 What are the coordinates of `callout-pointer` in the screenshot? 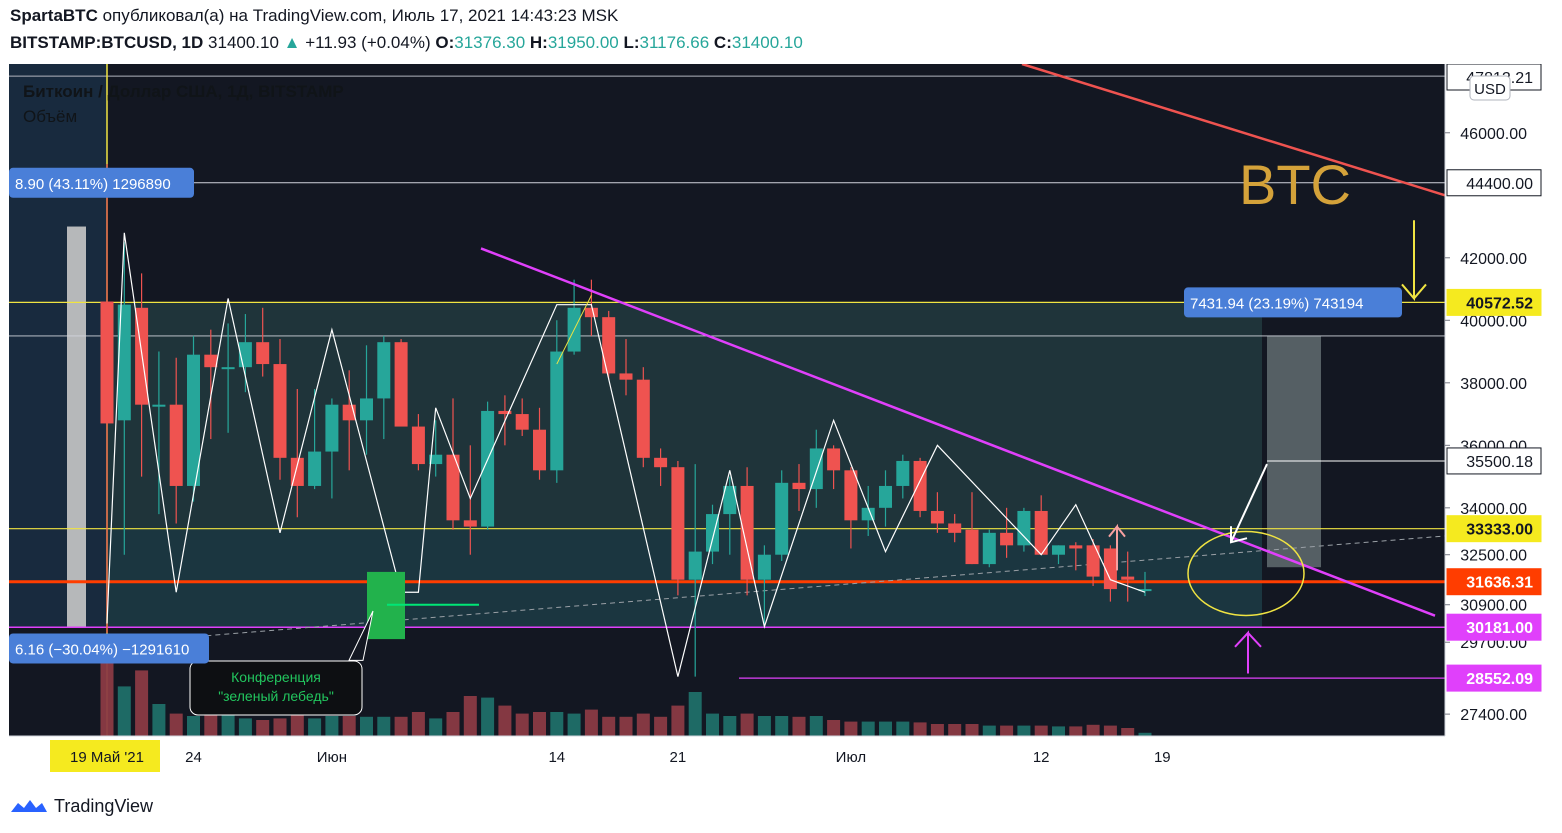 It's located at (361, 635).